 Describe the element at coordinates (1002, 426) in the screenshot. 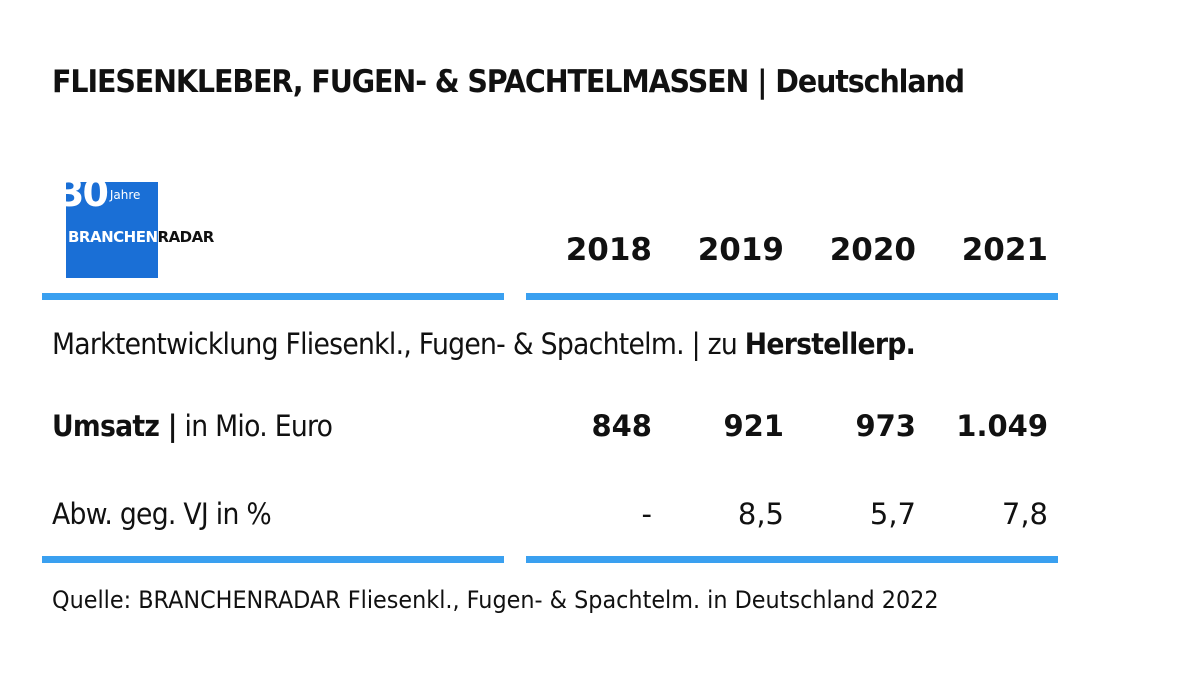

I see `cell-value: 1.049` at that location.